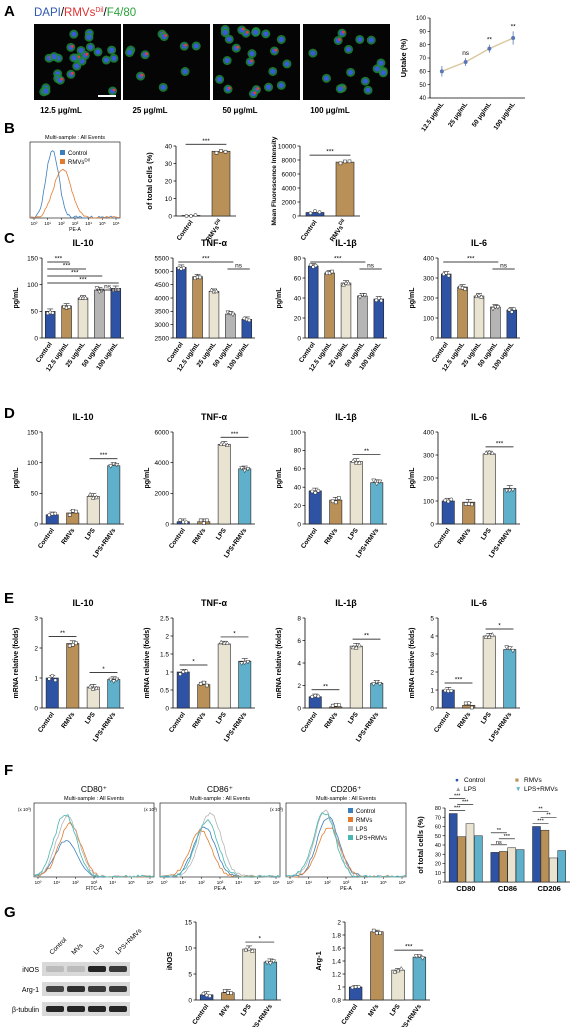 The width and height of the screenshot is (580, 1032). I want to click on y-tick-label: 70, so click(422, 59).